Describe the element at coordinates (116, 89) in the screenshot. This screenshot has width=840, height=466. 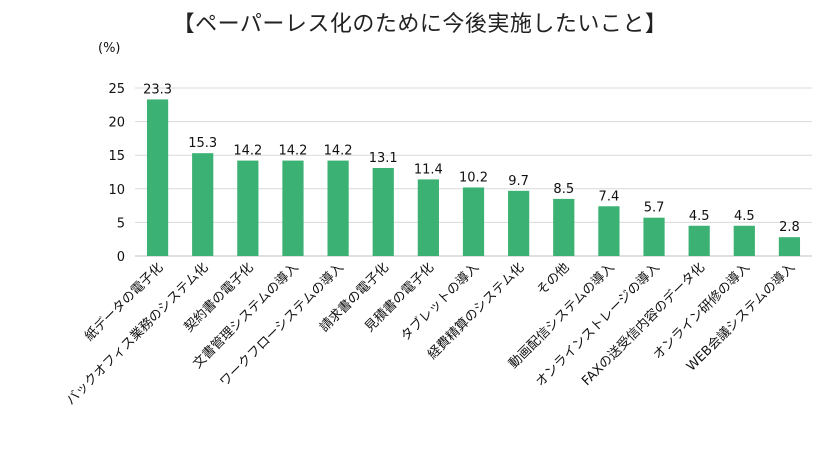
I see `y-tick-label: 25` at that location.